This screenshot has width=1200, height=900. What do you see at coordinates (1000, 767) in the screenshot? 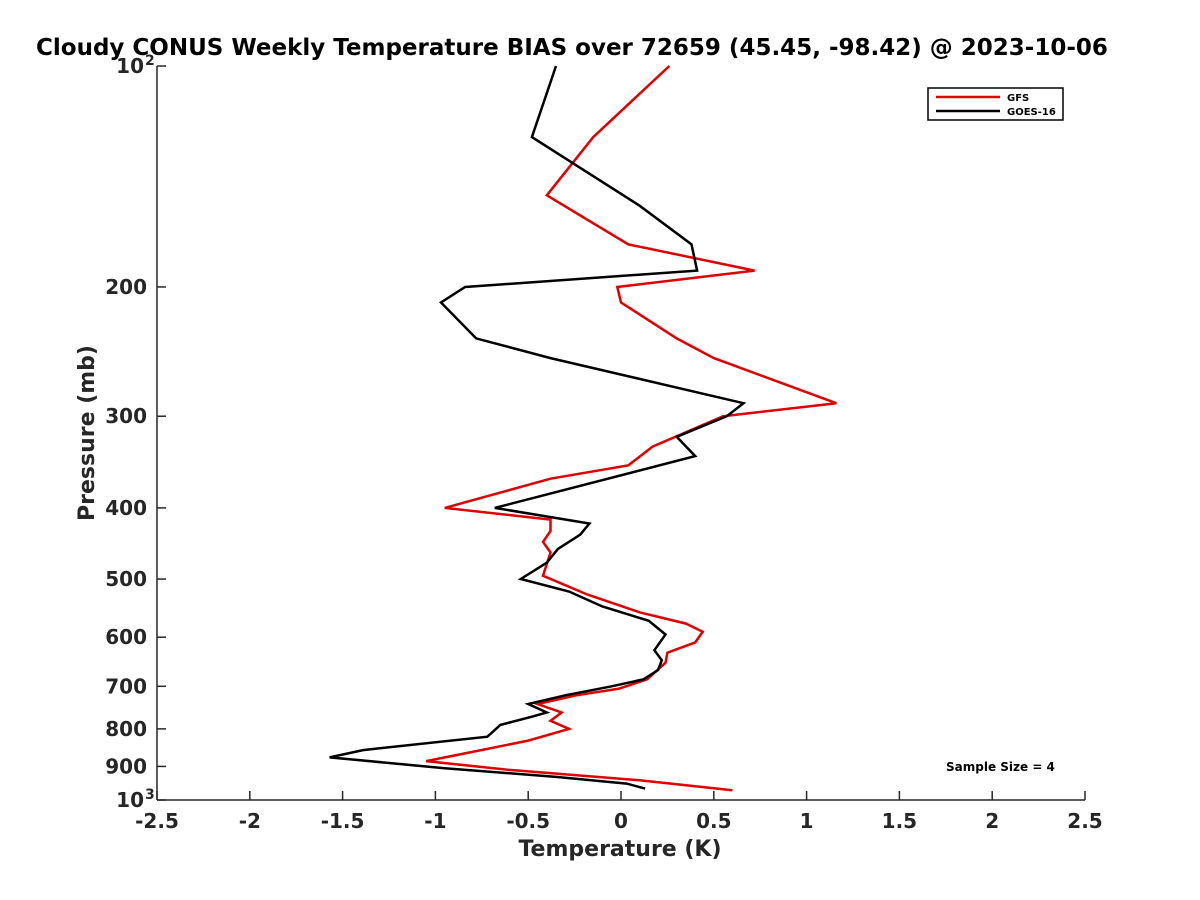
I see `sample-size-annotation: Sample Size = 4` at bounding box center [1000, 767].